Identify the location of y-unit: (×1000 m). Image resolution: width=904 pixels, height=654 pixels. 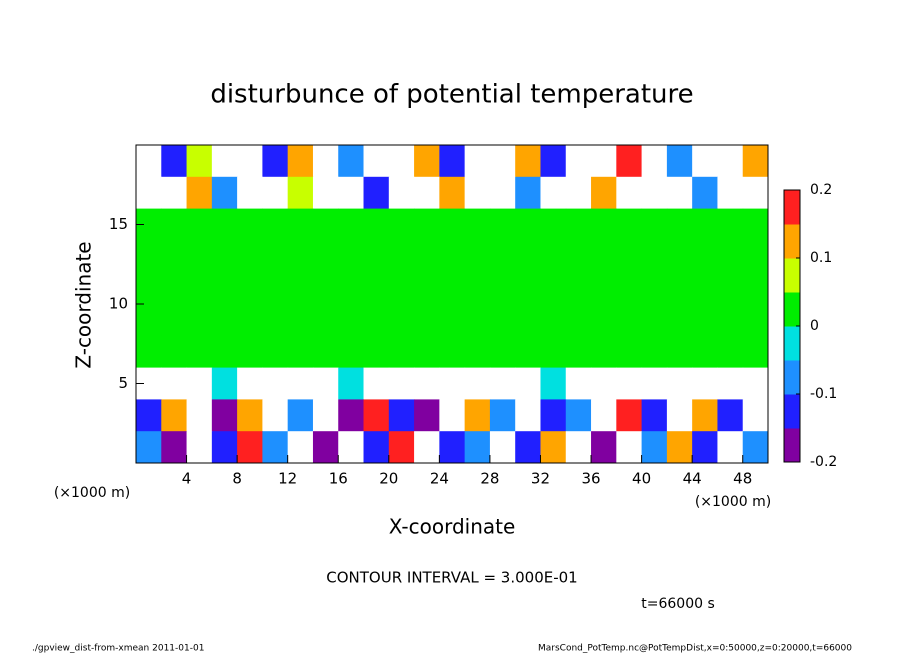
(92, 493).